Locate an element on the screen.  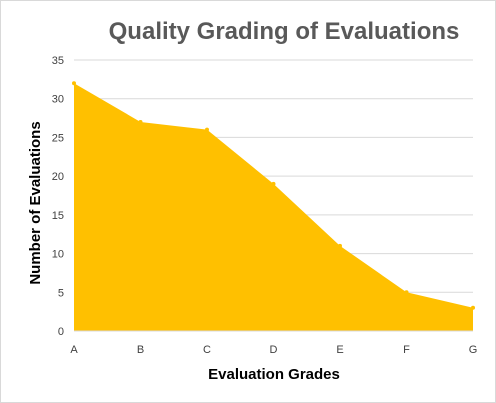
x-tick-label: C is located at coordinates (207, 350).